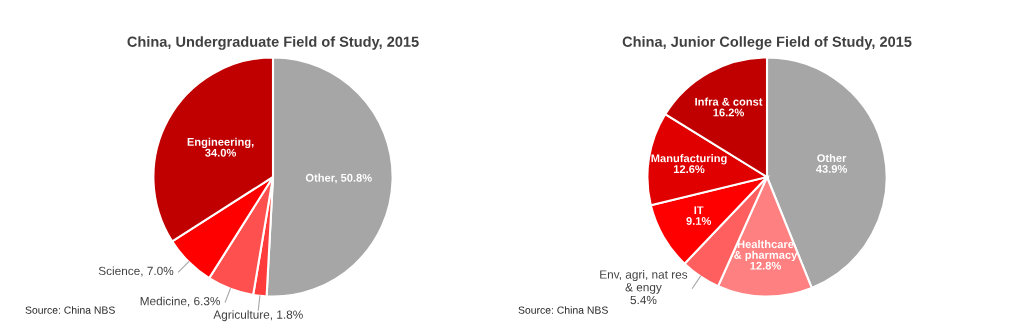  What do you see at coordinates (180, 301) in the screenshot?
I see `slice-label: Medicine, 6.3%` at bounding box center [180, 301].